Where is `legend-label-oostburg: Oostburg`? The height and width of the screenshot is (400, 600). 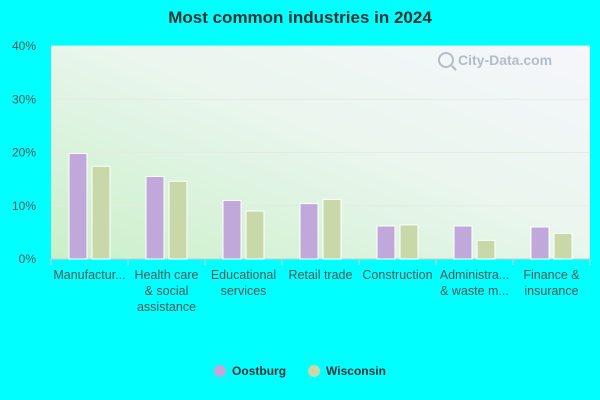
legend-label-oostburg: Oostburg is located at coordinates (259, 371).